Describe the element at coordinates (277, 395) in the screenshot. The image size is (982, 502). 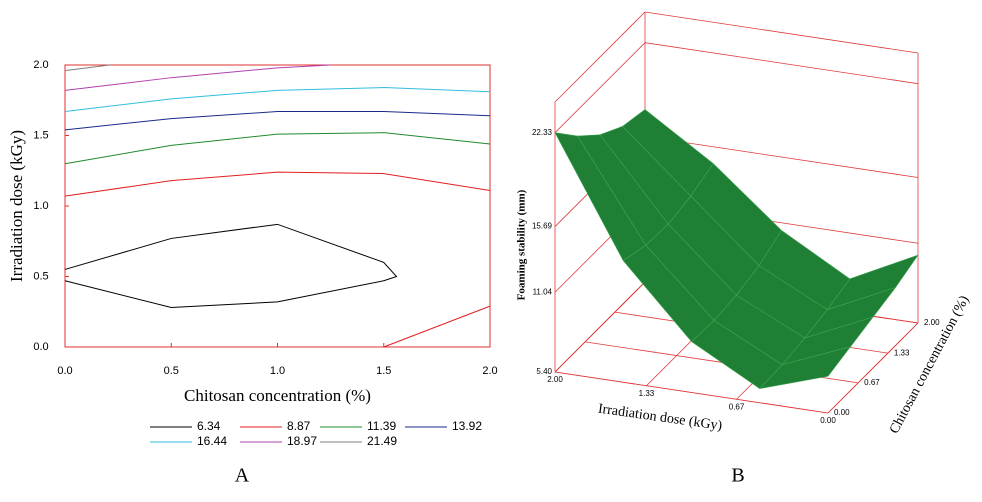
I see `x-axis-title: Chitosan concentration (%)` at that location.